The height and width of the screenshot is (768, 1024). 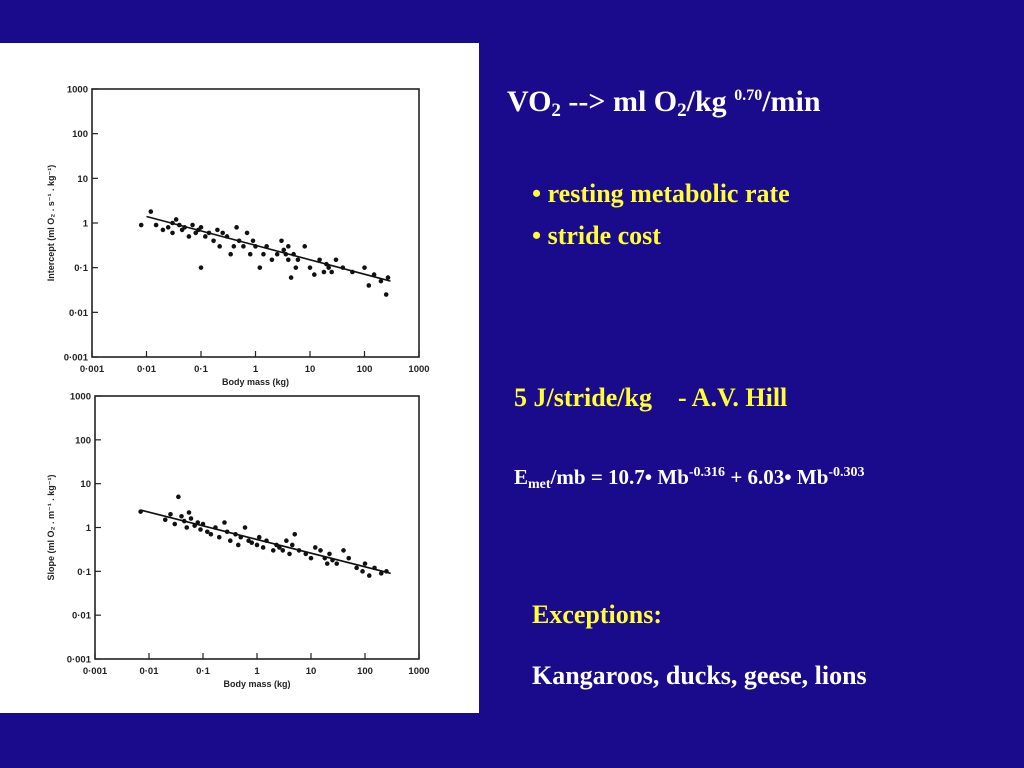 I want to click on chart1-y-tick-label: 1000, so click(x=77, y=90).